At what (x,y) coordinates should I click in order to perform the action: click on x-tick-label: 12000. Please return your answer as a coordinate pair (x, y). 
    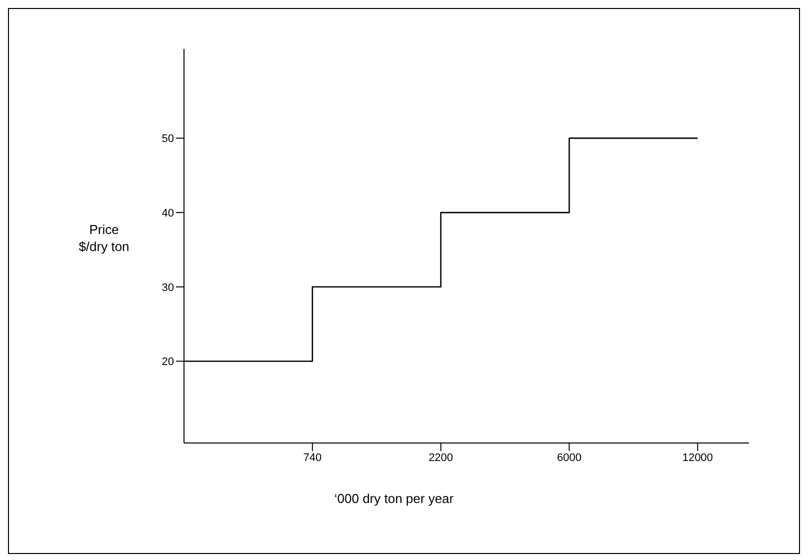
    Looking at the image, I should click on (697, 458).